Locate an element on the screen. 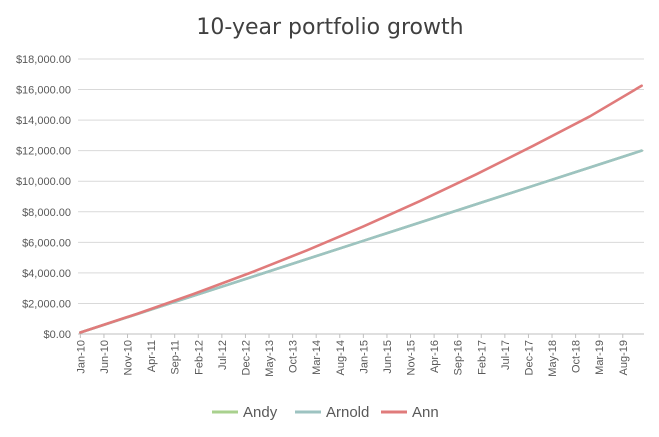  x-tick-label: Apr-11 is located at coordinates (152, 356).